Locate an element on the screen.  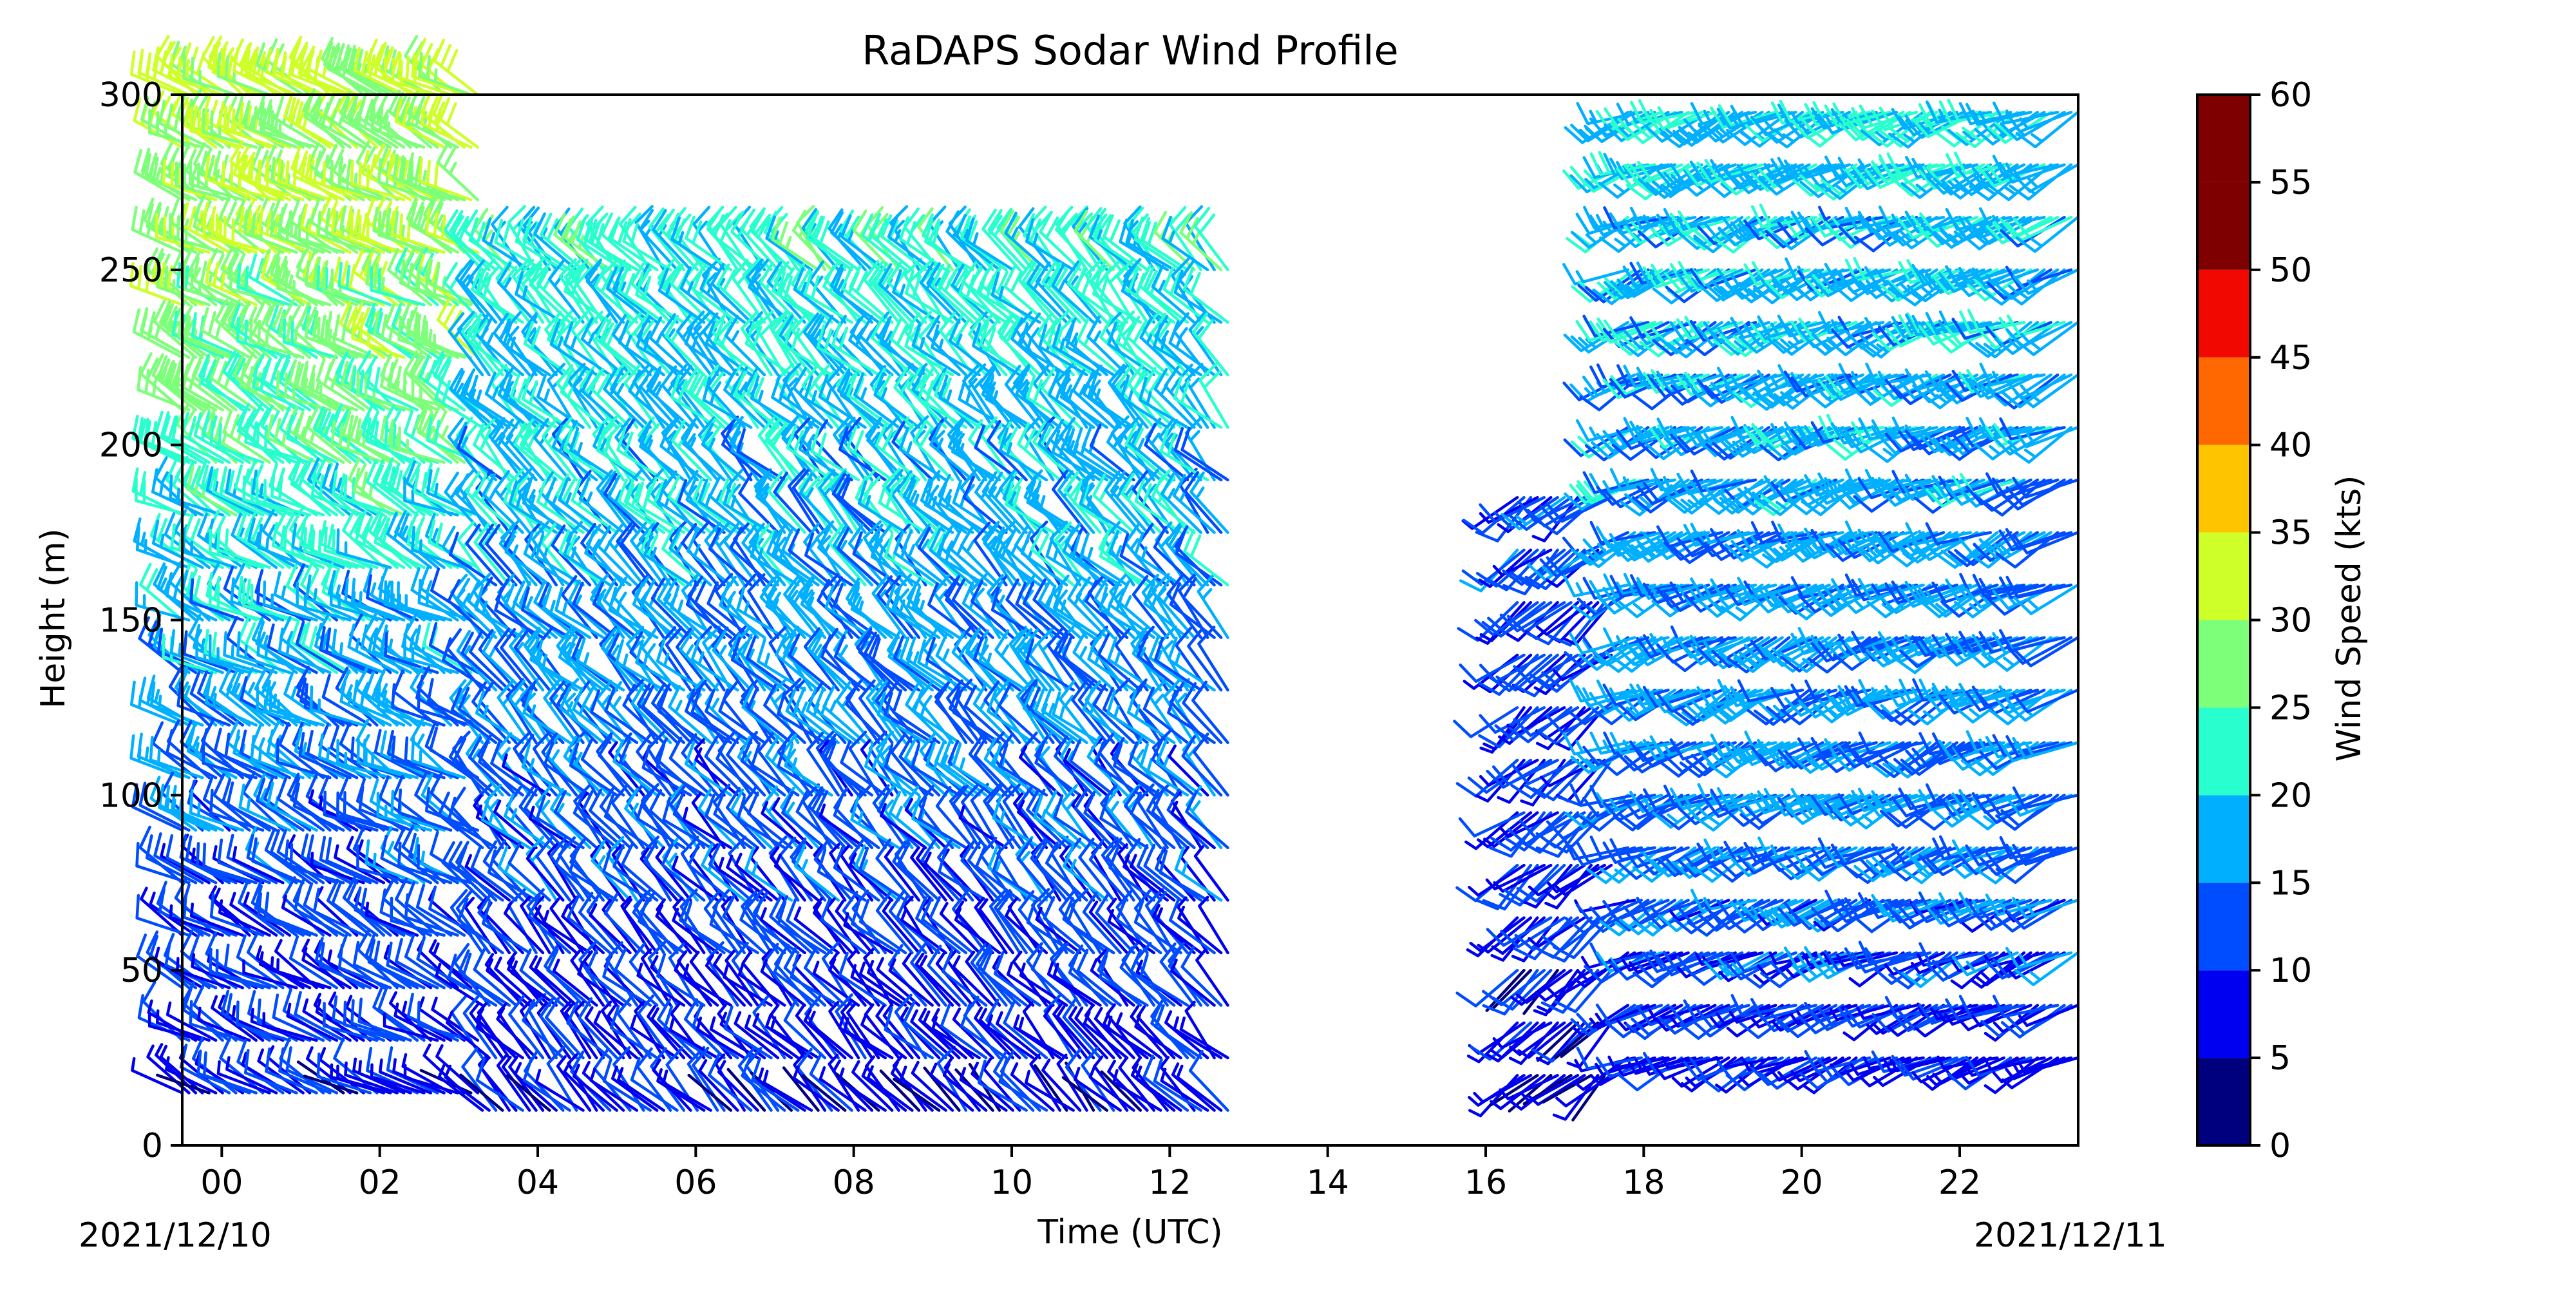
colorbar-tick-label: 10 is located at coordinates (2291, 971).